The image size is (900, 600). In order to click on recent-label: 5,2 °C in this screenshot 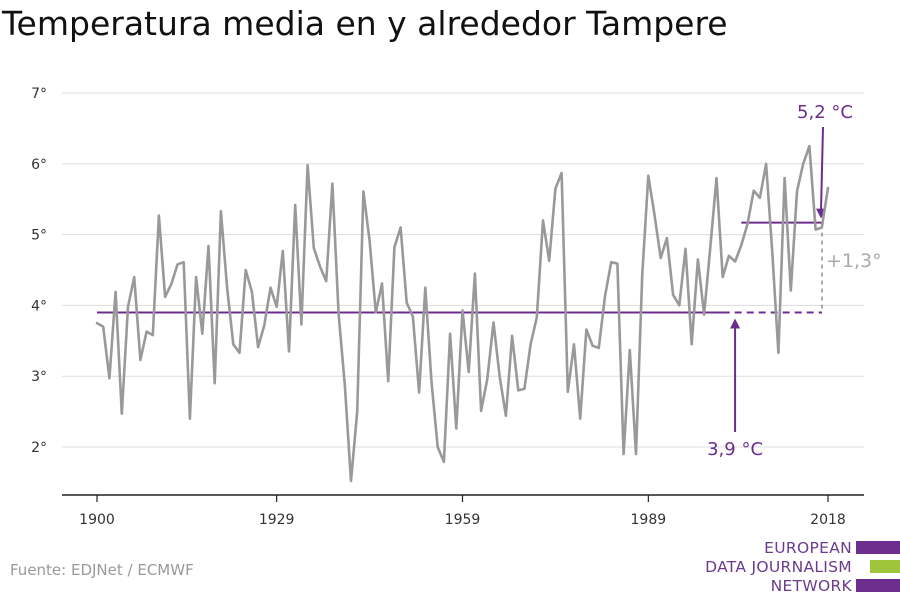, I will do `click(825, 112)`.